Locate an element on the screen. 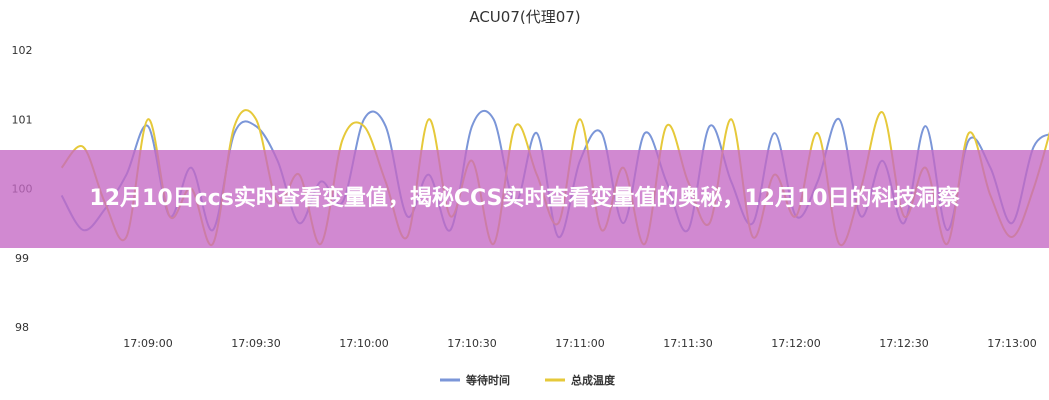 Image resolution: width=1049 pixels, height=400 pixels. x-tick-label: 17:13:00 is located at coordinates (1011, 343).